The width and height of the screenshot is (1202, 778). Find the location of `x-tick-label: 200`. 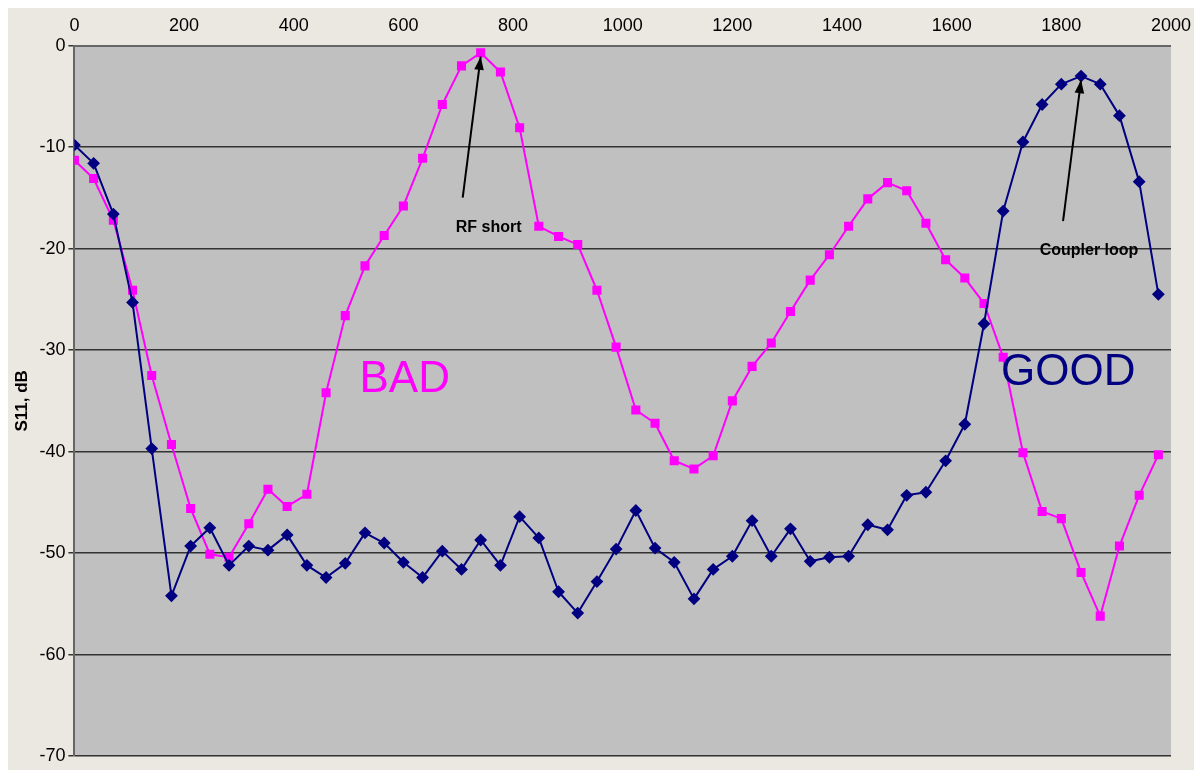

x-tick-label: 200 is located at coordinates (184, 24).